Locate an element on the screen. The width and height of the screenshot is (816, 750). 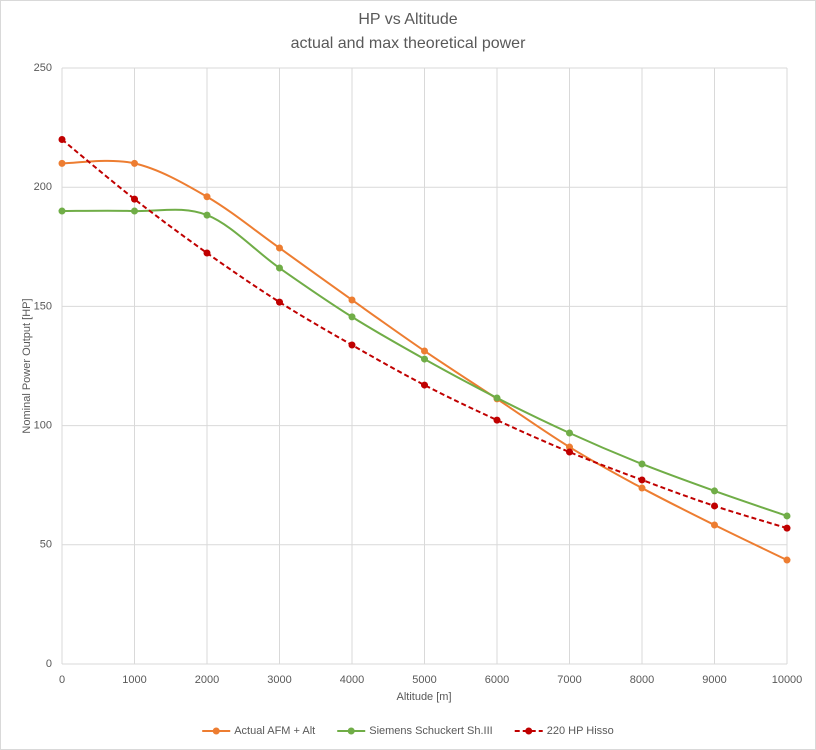
legend-item: 220 HP Hisso is located at coordinates (564, 731).